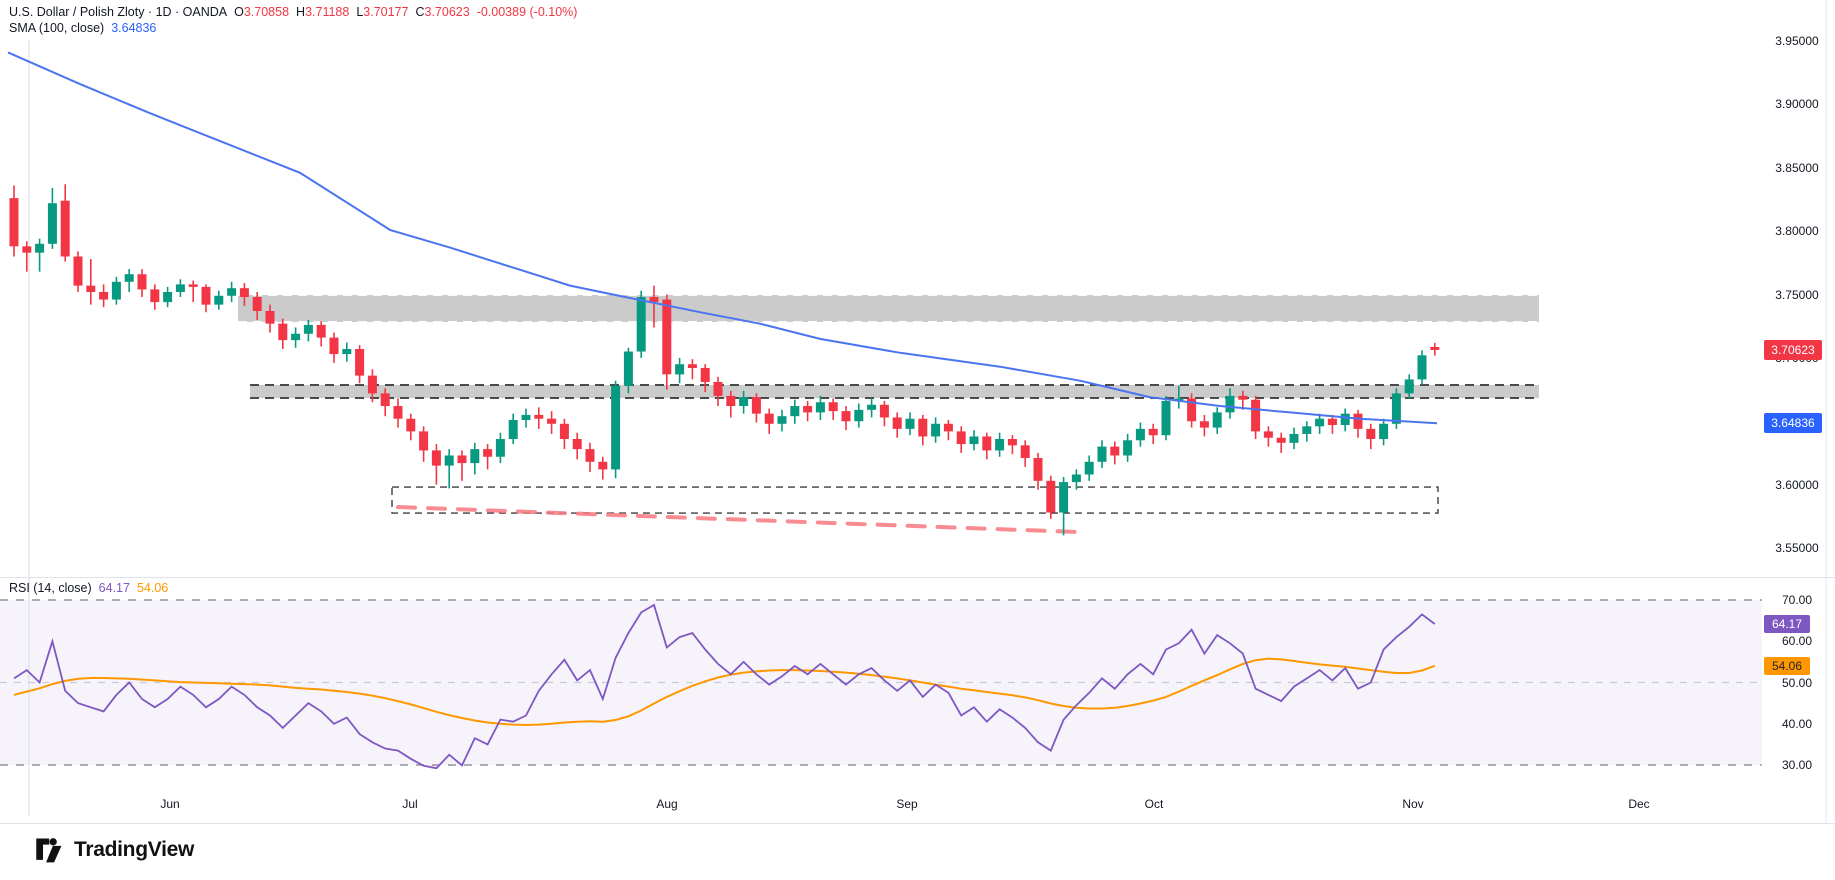  I want to click on time-axis-label-dec: Dec, so click(1639, 804).